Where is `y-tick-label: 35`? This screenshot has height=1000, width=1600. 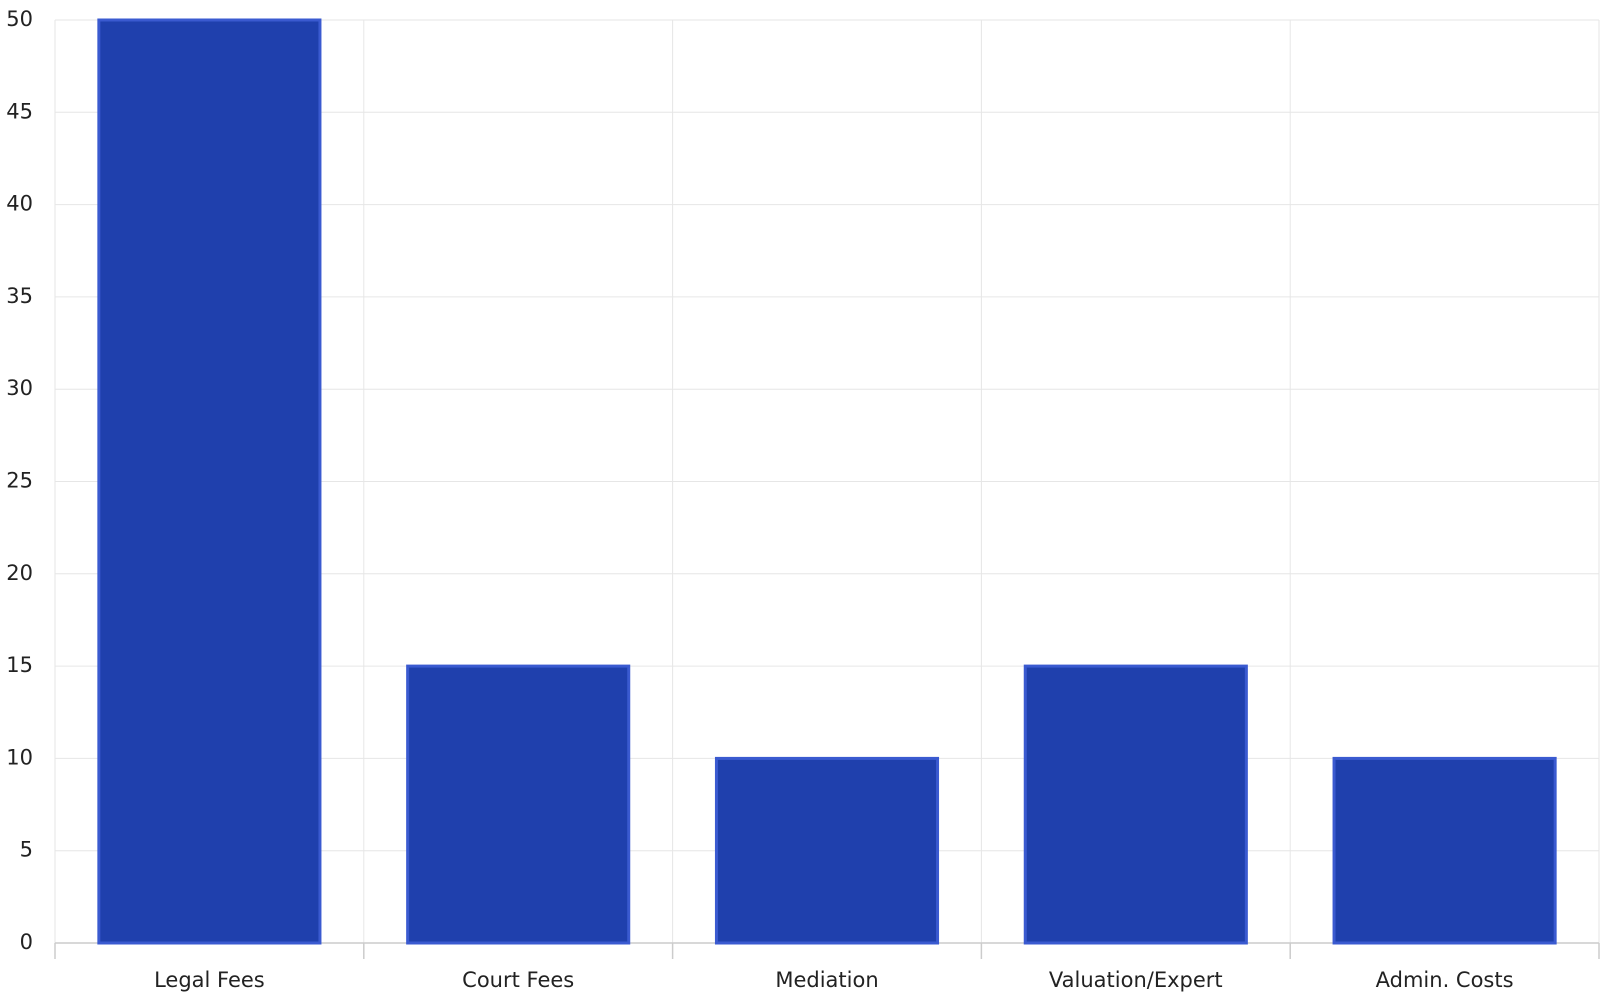
y-tick-label: 35 is located at coordinates (19, 296).